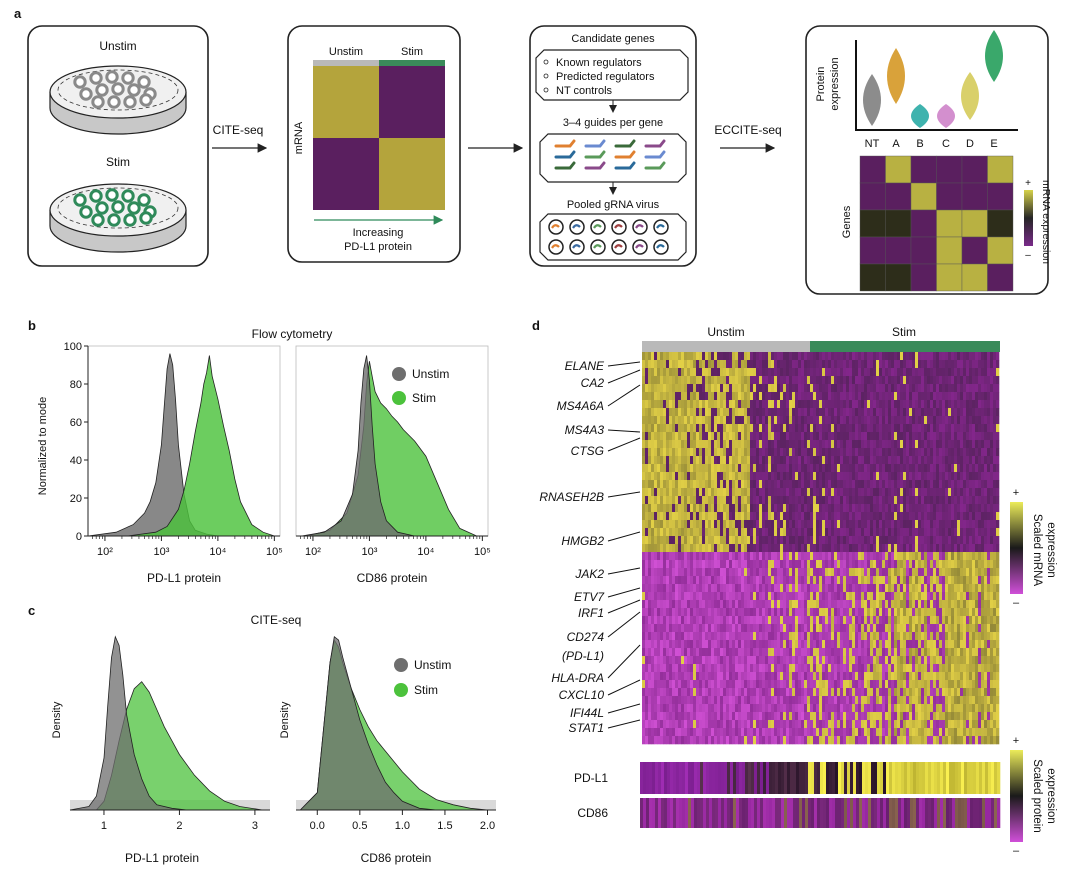  Describe the element at coordinates (565, 165) in the screenshot. I see `guide-rna-icon` at that location.